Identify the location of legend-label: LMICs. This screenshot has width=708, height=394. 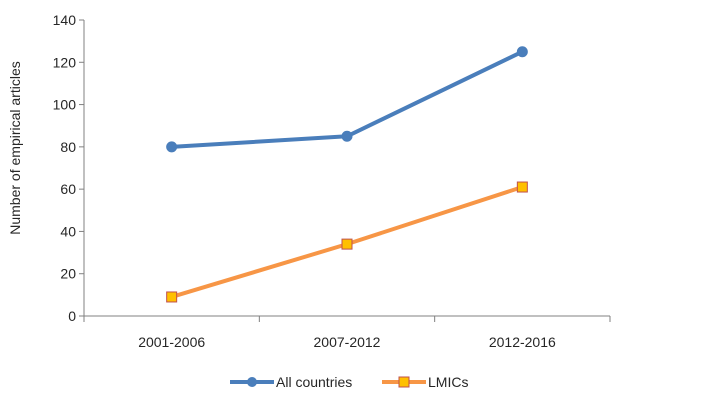
(448, 382).